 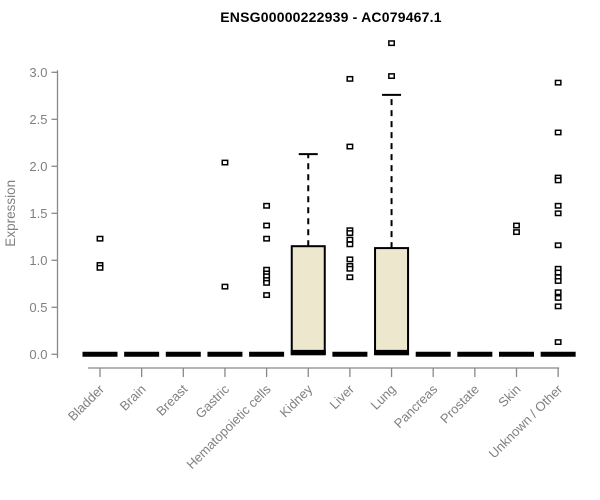 What do you see at coordinates (133, 398) in the screenshot?
I see `x-tick-label: Brain` at bounding box center [133, 398].